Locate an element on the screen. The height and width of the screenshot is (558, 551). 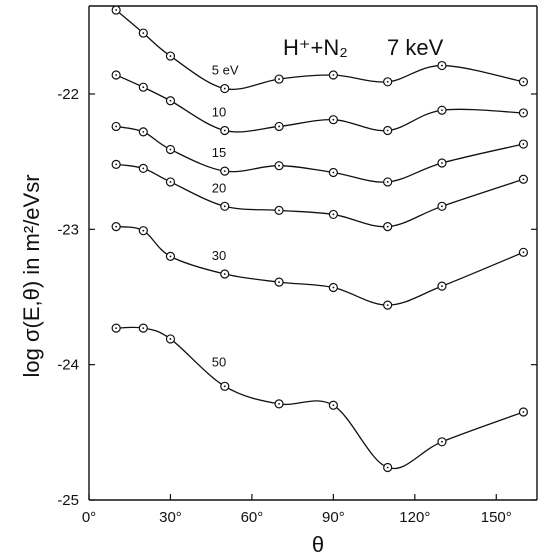
series-label: 5 eV is located at coordinates (225, 70).